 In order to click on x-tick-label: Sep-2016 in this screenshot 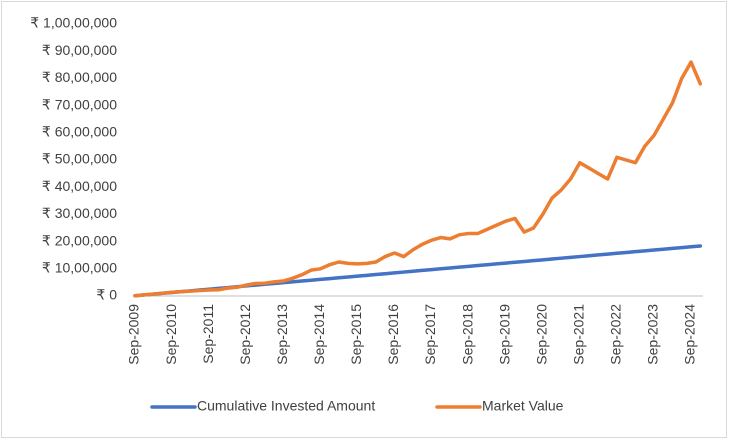, I will do `click(393, 334)`.